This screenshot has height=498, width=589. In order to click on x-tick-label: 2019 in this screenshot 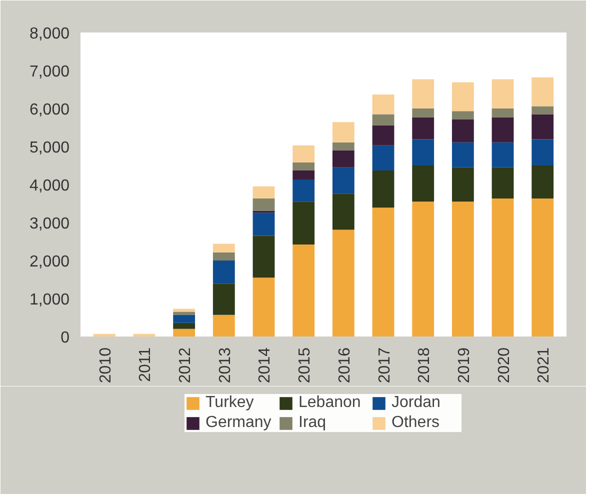, I will do `click(464, 365)`.